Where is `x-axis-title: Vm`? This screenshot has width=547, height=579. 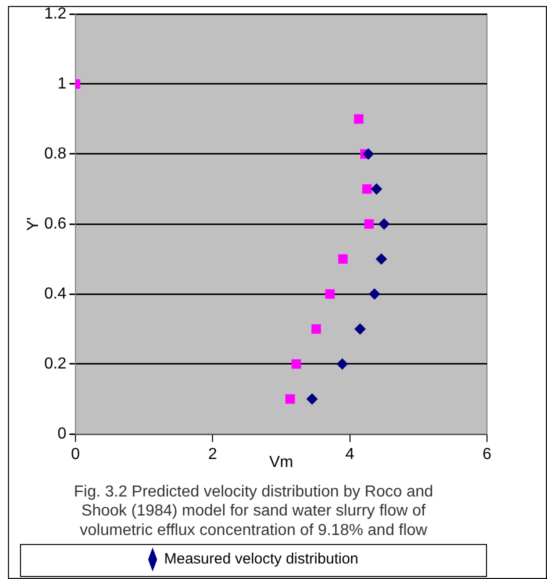
x-axis-title: Vm is located at coordinates (281, 463).